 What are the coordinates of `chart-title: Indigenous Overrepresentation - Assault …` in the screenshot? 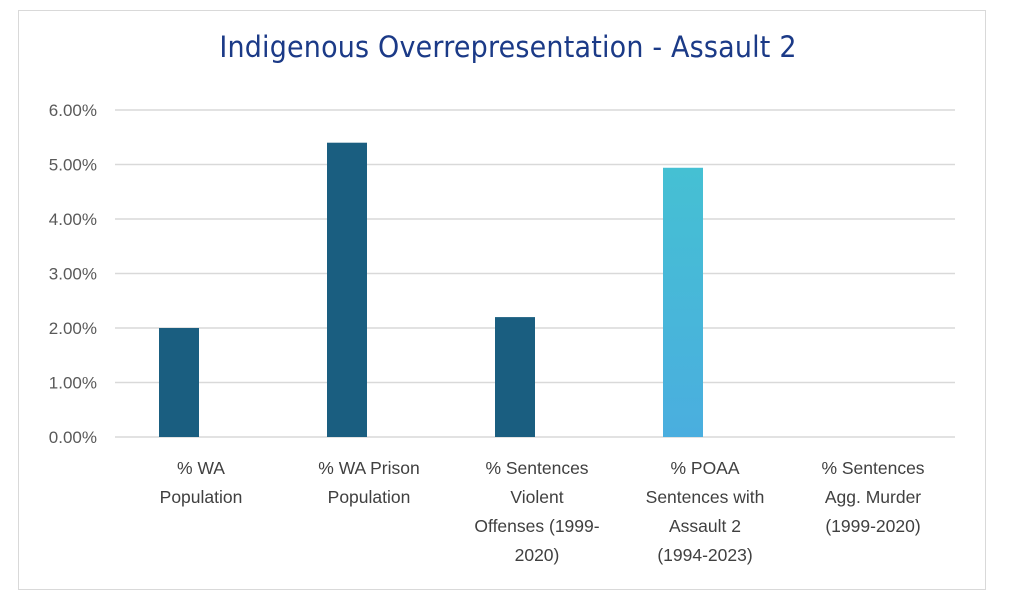 It's located at (508, 47).